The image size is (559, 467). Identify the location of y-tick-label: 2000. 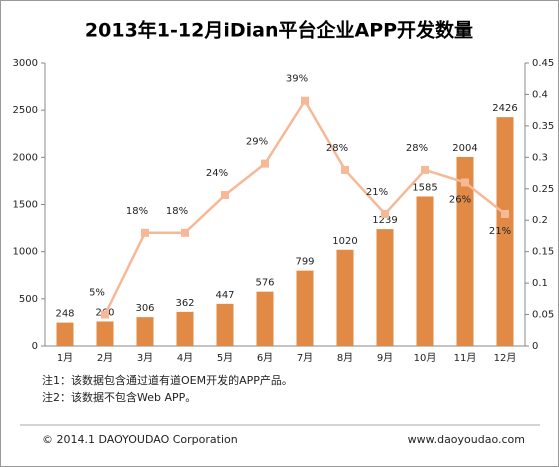
(25, 157).